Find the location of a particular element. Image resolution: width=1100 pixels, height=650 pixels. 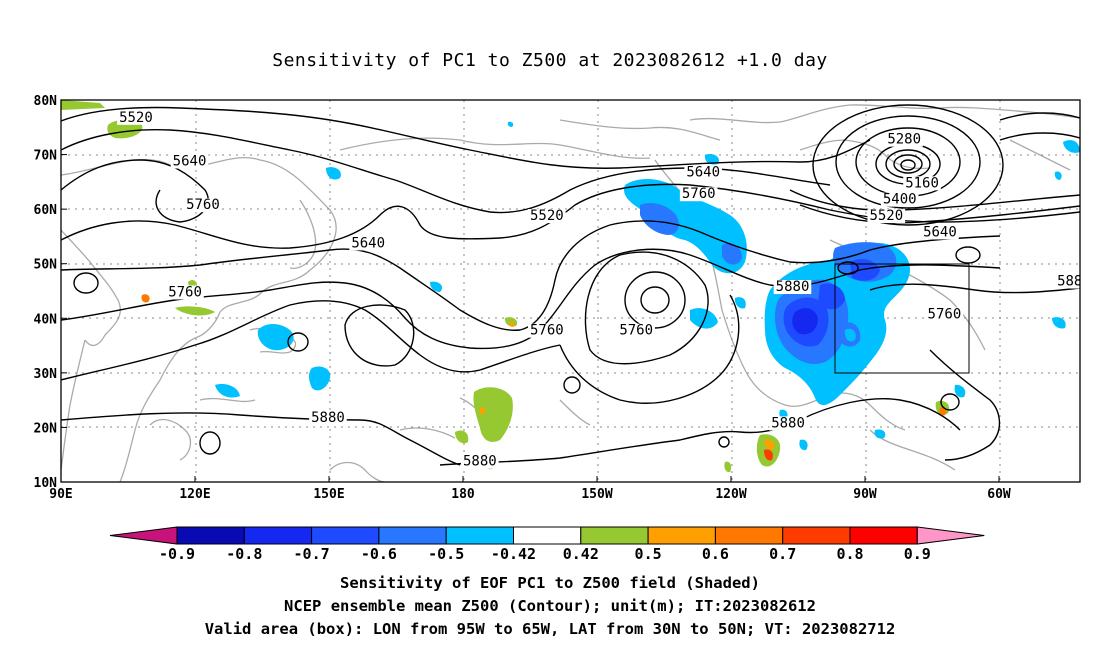

lat-tick-label: 30N is located at coordinates (46, 374).